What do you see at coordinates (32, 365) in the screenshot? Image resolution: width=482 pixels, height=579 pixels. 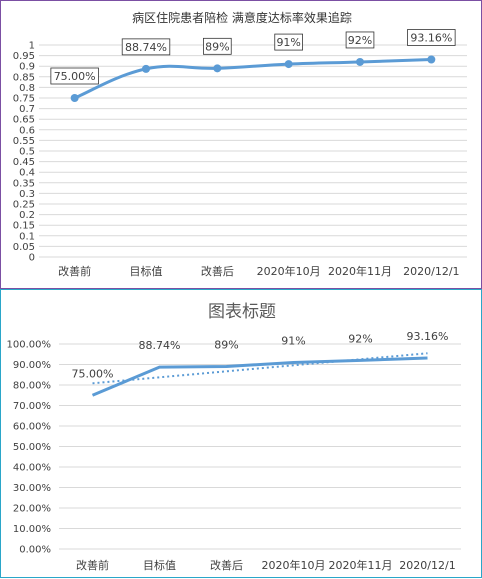 I see `y-tick-label: 90.00%` at bounding box center [32, 365].